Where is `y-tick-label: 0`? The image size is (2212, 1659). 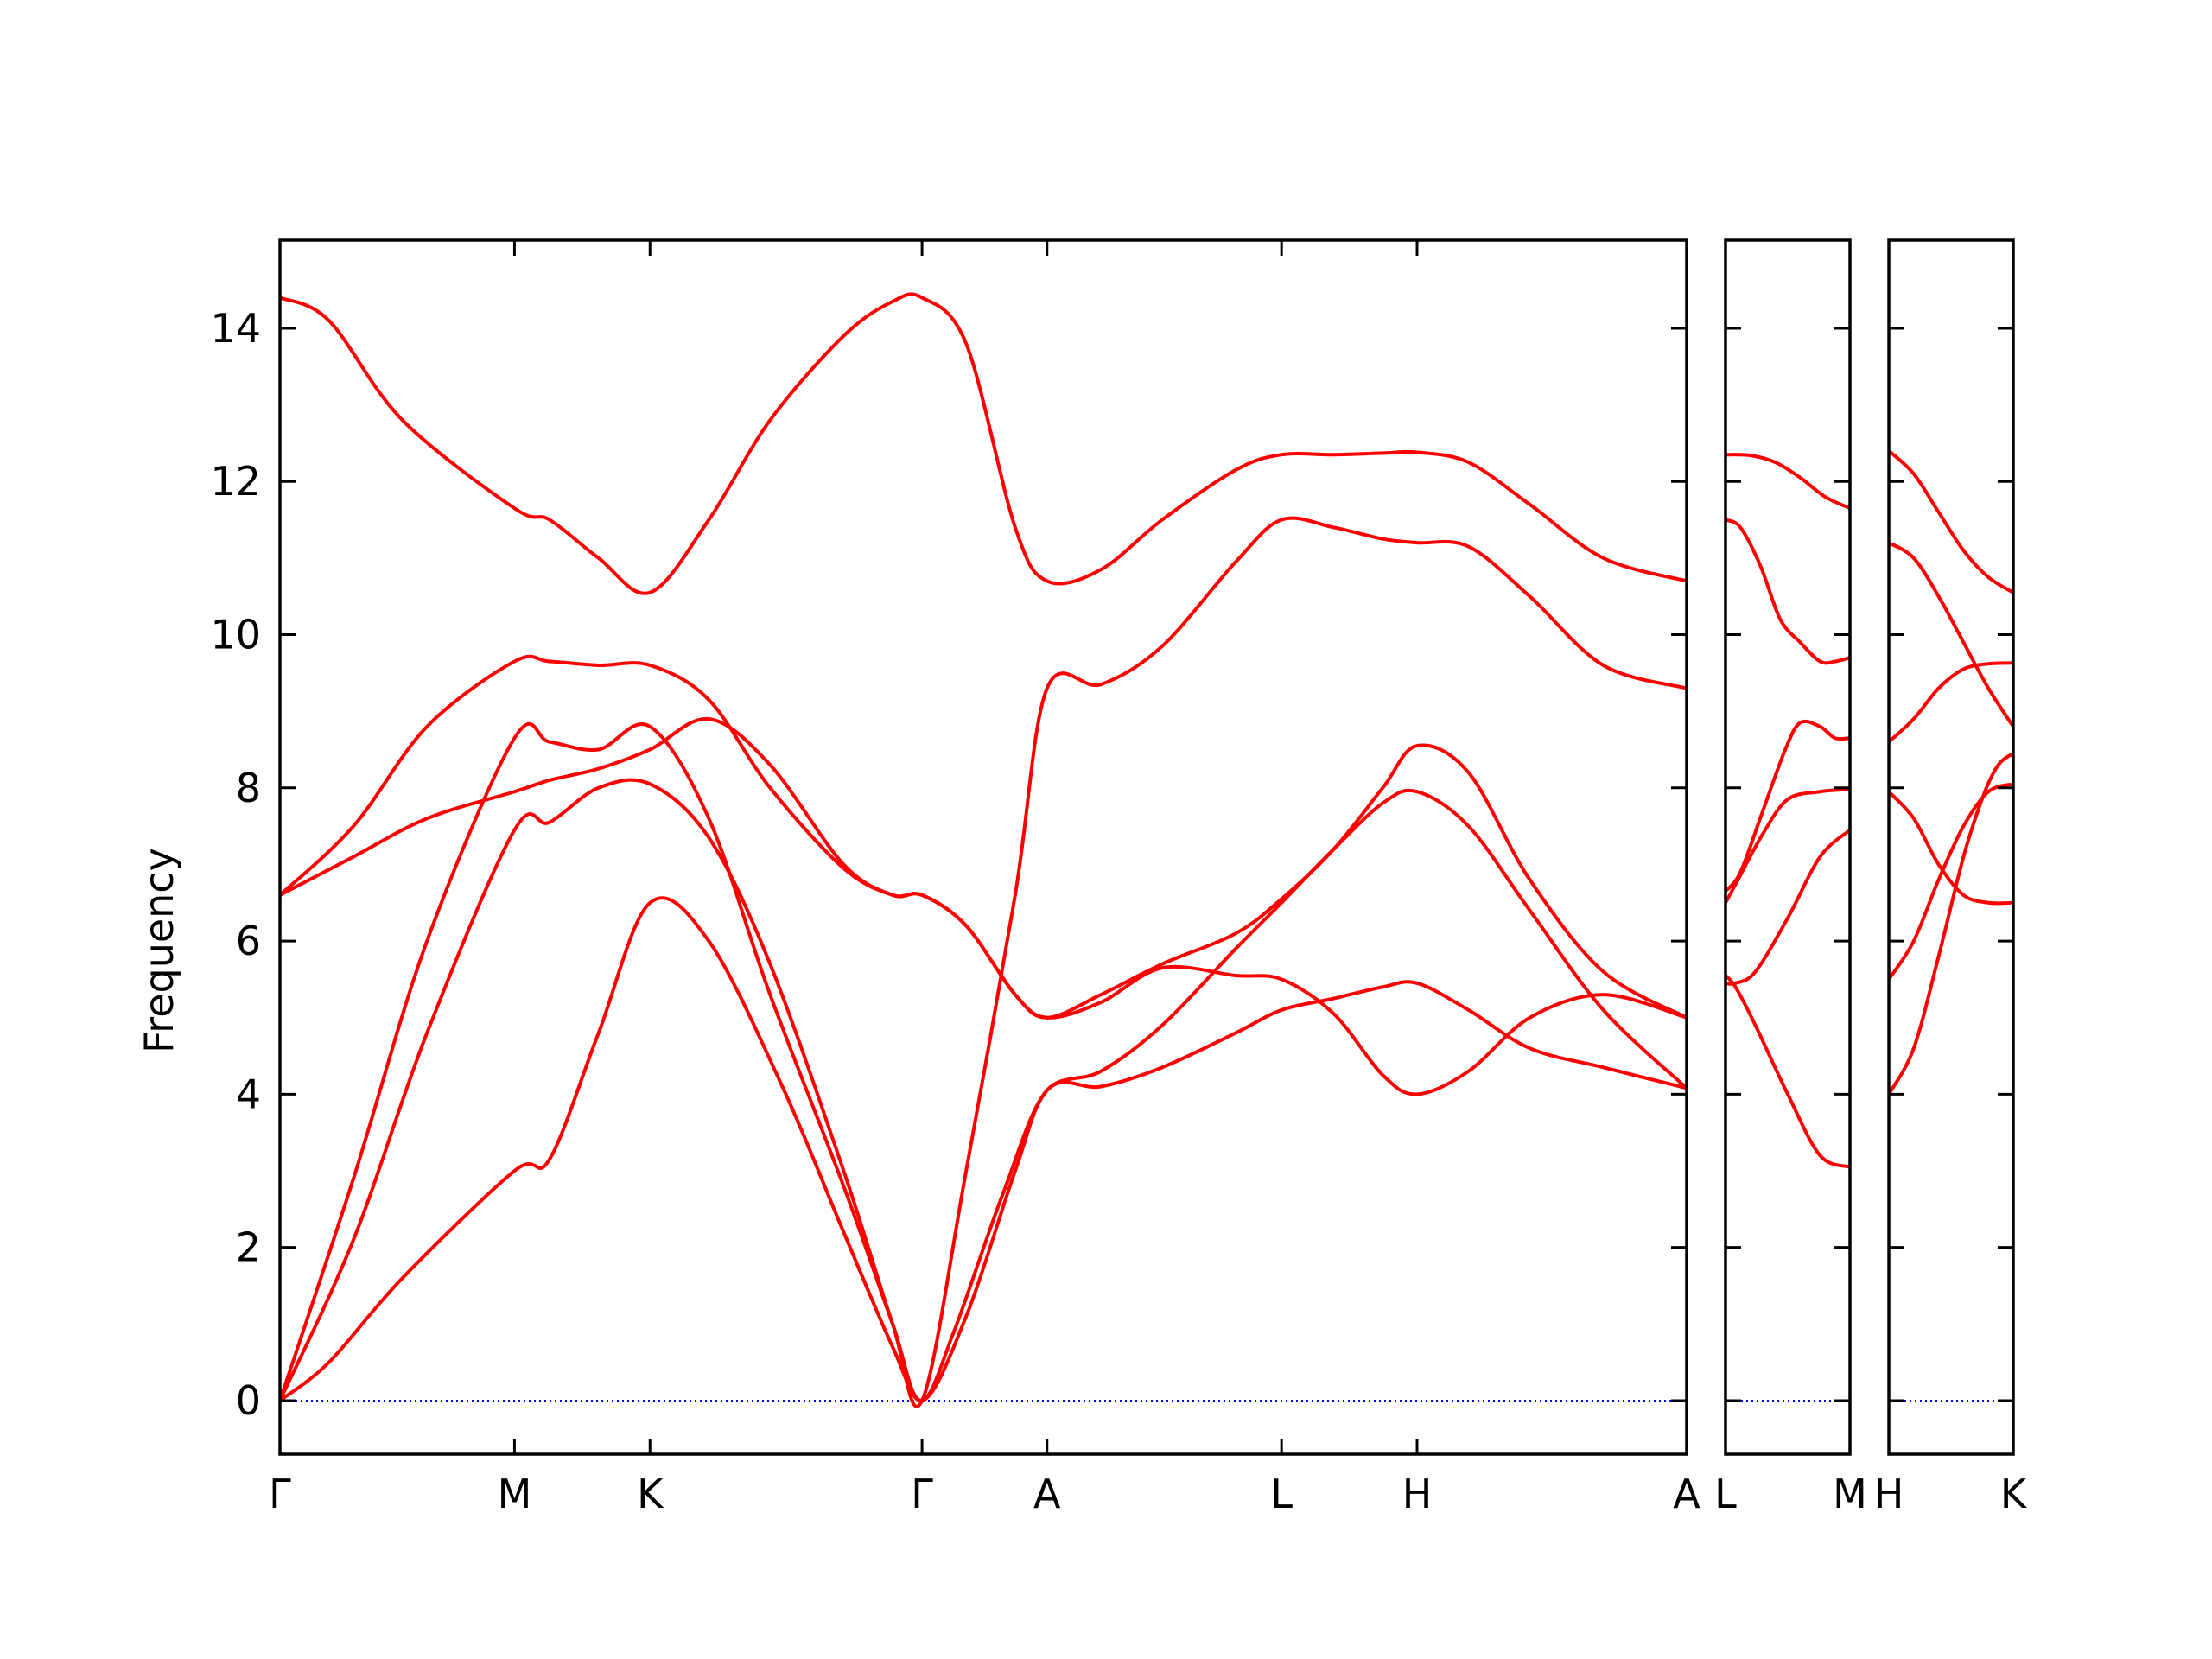
y-tick-label: 0 is located at coordinates (248, 1400).